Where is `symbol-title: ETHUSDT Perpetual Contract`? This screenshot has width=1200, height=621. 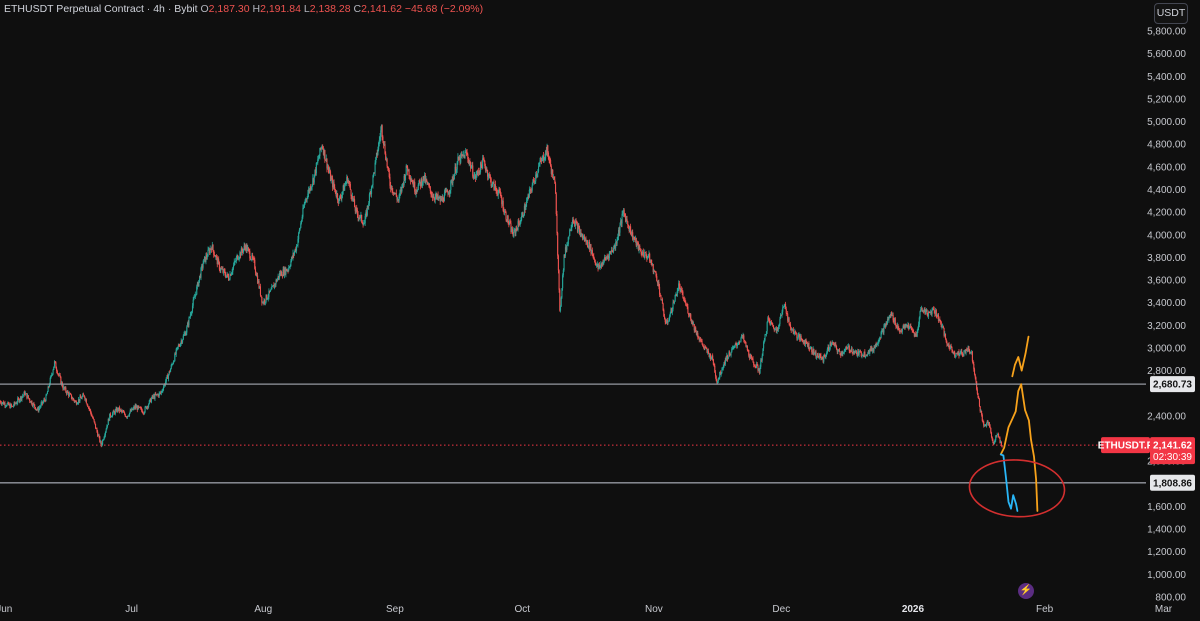
symbol-title: ETHUSDT Perpetual Contract is located at coordinates (74, 9).